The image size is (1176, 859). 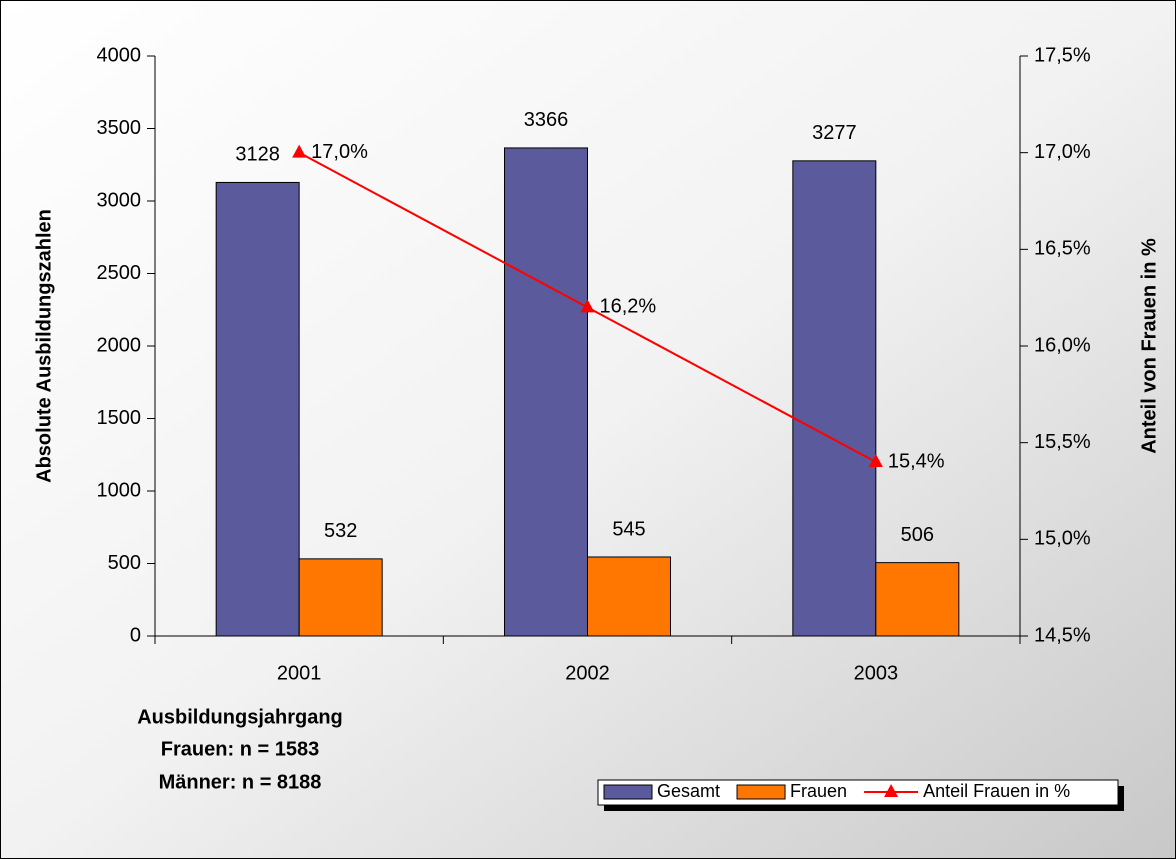 I want to click on legend-label: Gesamt, so click(x=688, y=791).